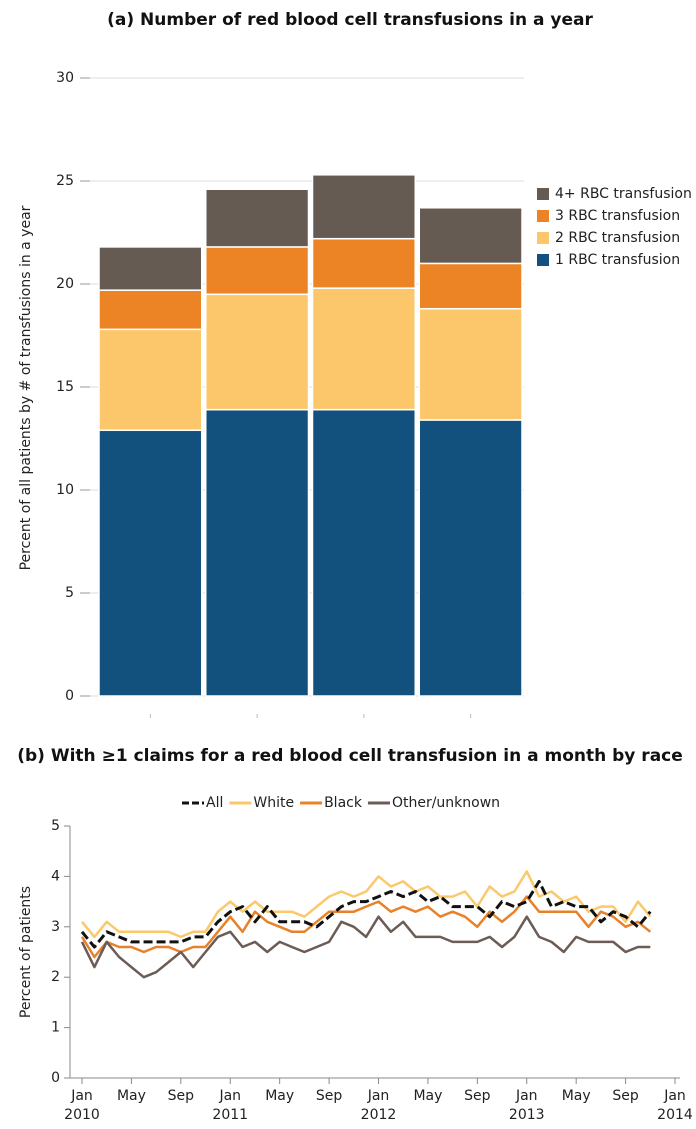 The height and width of the screenshot is (1129, 696). What do you see at coordinates (55, 977) in the screenshot?
I see `y-tick-label: 2` at bounding box center [55, 977].